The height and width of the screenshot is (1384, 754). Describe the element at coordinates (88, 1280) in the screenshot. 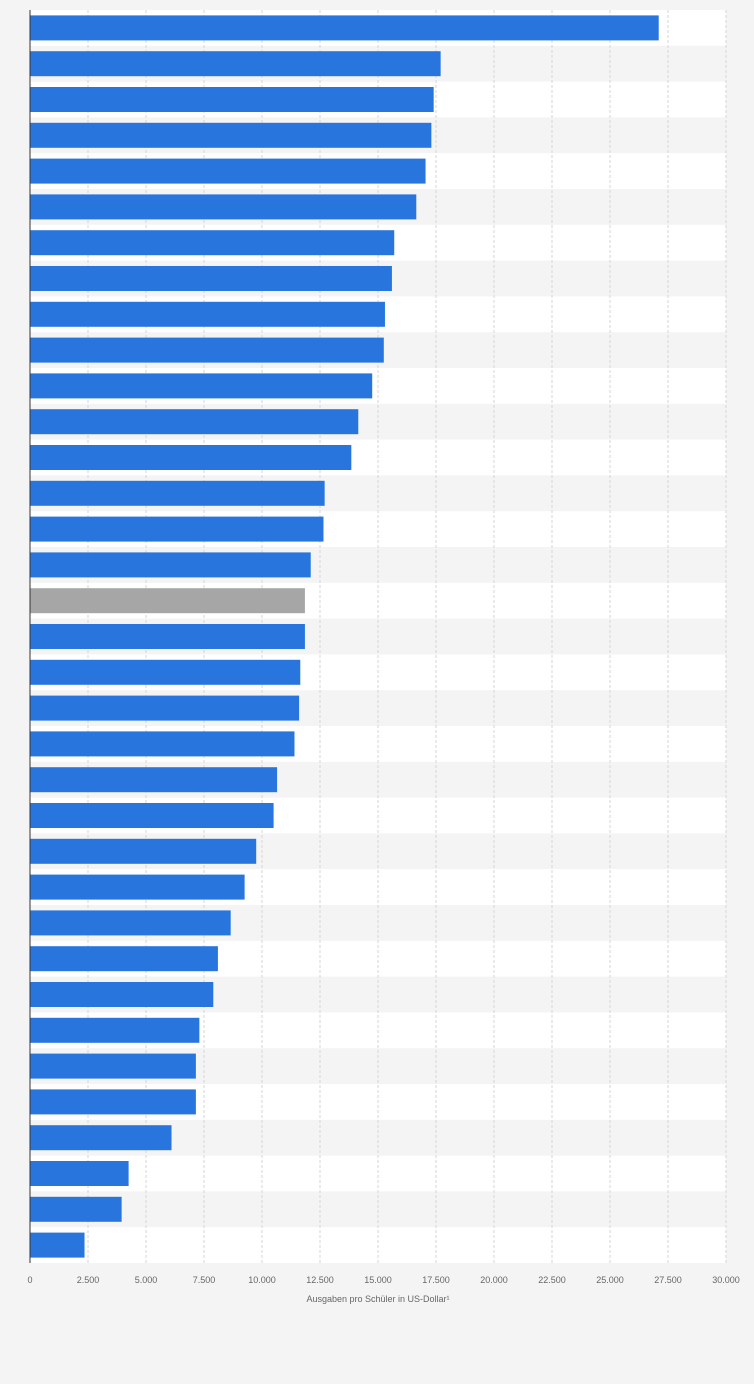

I see `x-tick-label: 2.500` at that location.